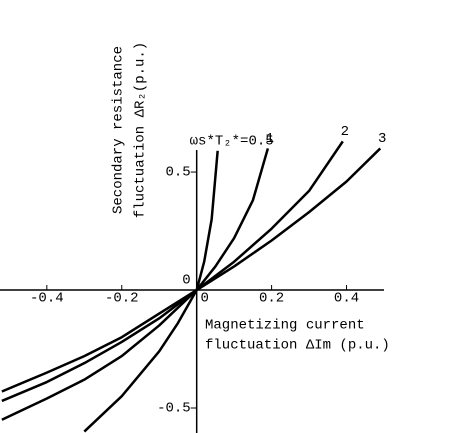 This screenshot has height=433, width=474. Describe the element at coordinates (285, 326) in the screenshot. I see `x-axis-title: Magnetizing current` at that location.